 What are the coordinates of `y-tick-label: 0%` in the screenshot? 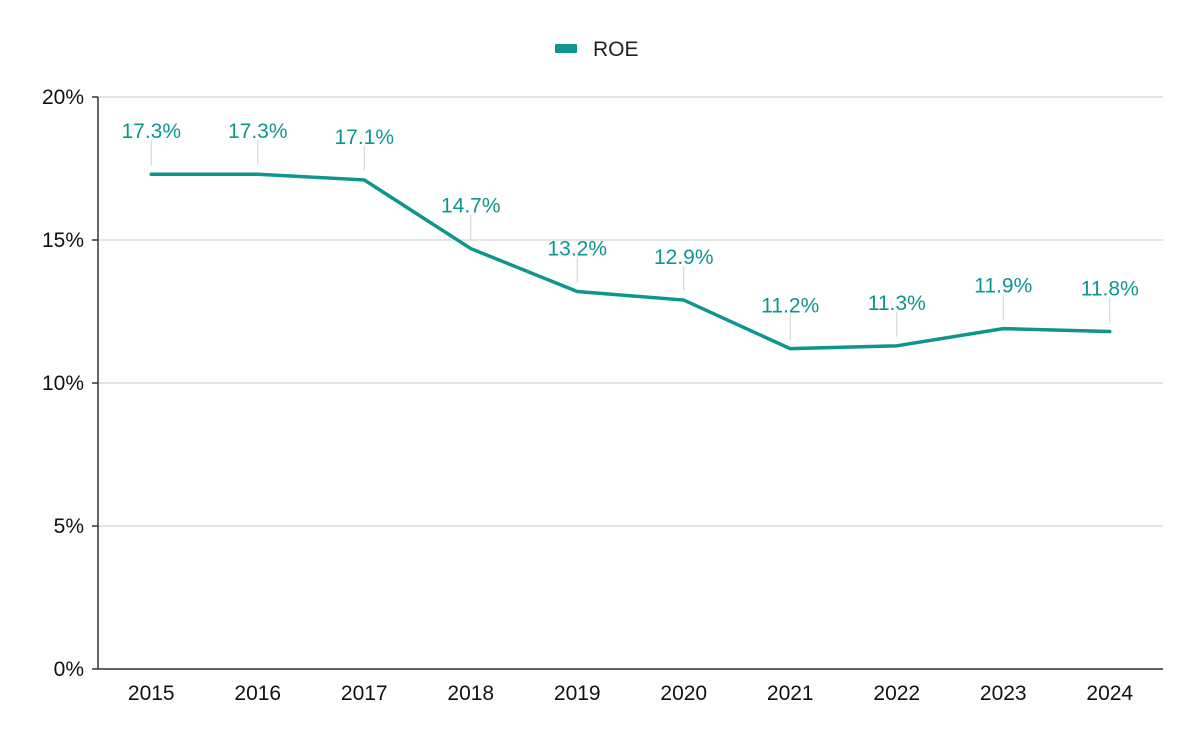 It's located at (69, 669).